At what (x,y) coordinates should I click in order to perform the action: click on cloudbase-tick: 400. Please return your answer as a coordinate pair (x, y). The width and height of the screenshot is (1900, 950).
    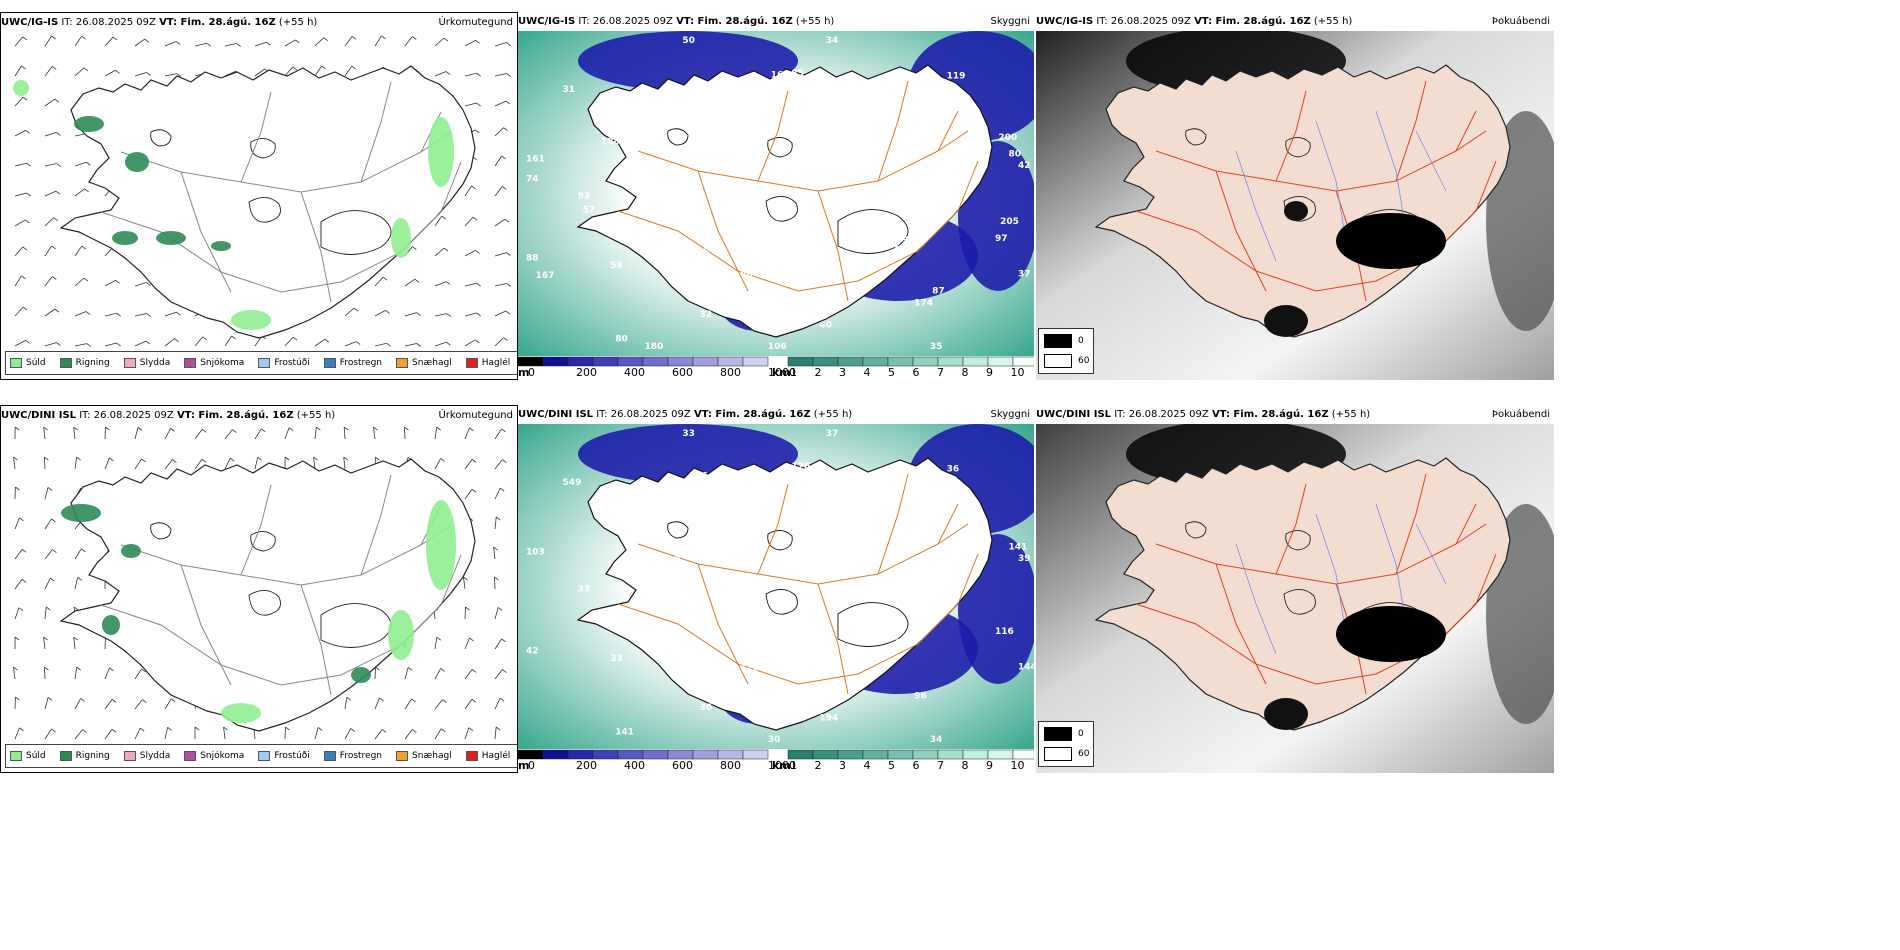
    Looking at the image, I should click on (634, 765).